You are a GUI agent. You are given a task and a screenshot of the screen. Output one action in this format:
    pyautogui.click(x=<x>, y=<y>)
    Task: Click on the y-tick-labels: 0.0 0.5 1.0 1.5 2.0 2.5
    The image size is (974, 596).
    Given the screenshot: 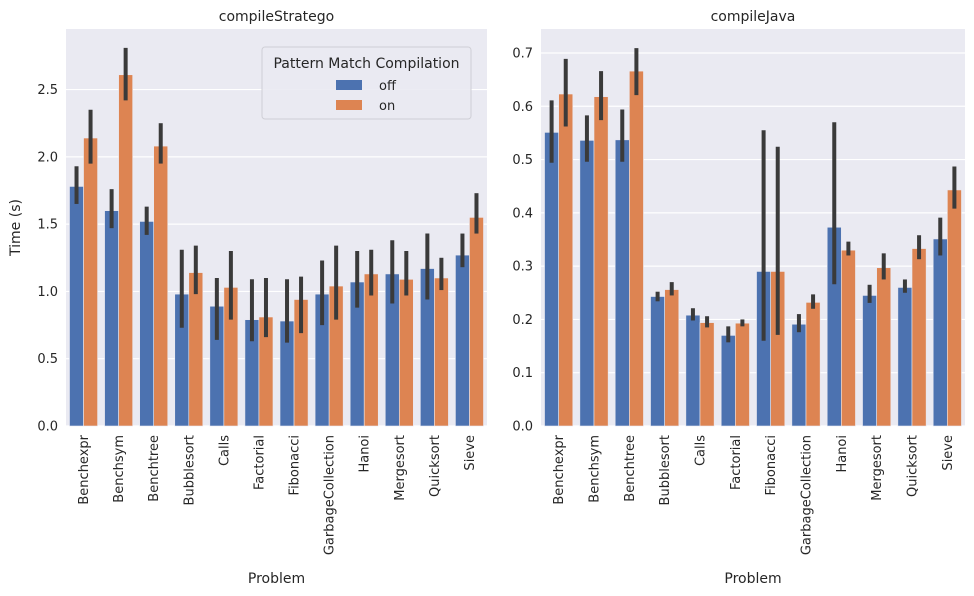 What is the action you would take?
    pyautogui.click(x=47, y=258)
    